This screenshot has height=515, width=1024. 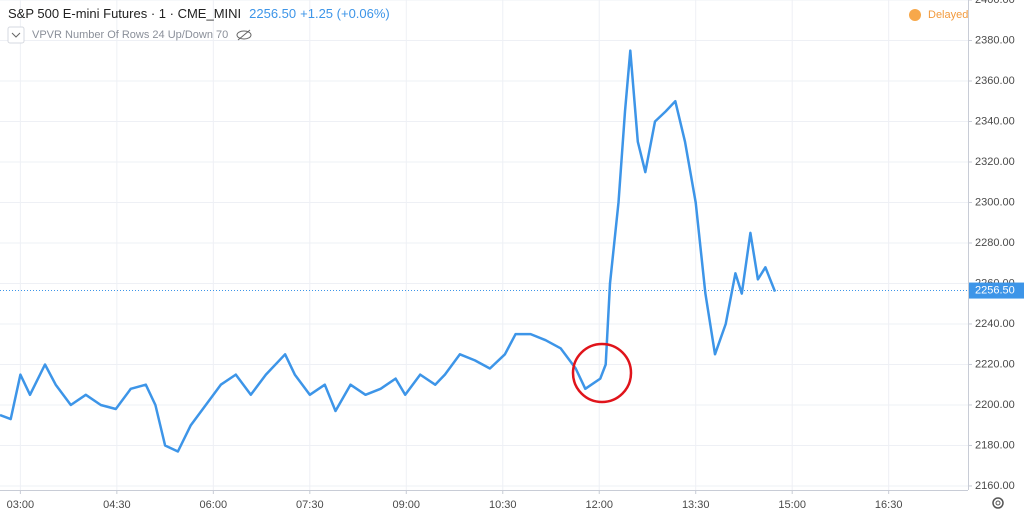 I want to click on indicator-label: VPVR Number Of Rows 24 Up/Down 70, so click(x=130, y=35).